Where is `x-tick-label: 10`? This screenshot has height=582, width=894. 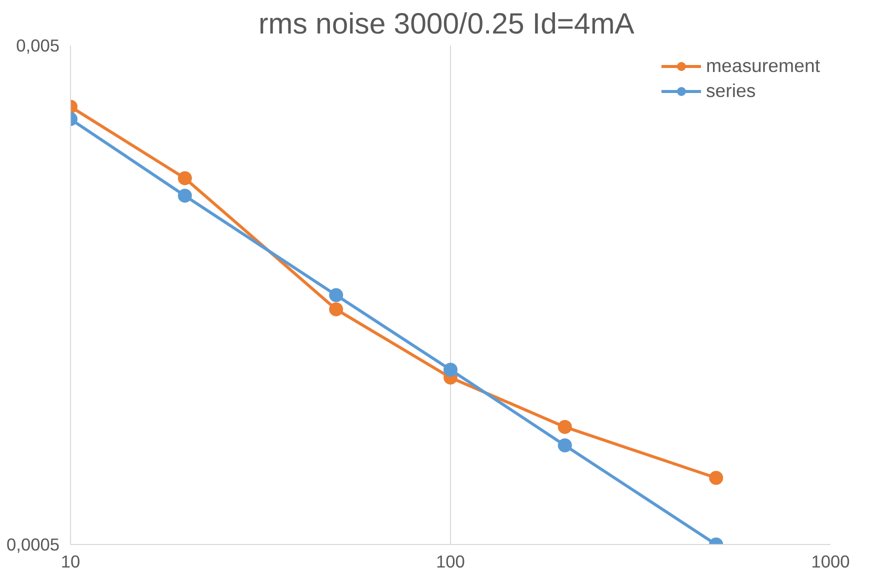 x-tick-label: 10 is located at coordinates (70, 562).